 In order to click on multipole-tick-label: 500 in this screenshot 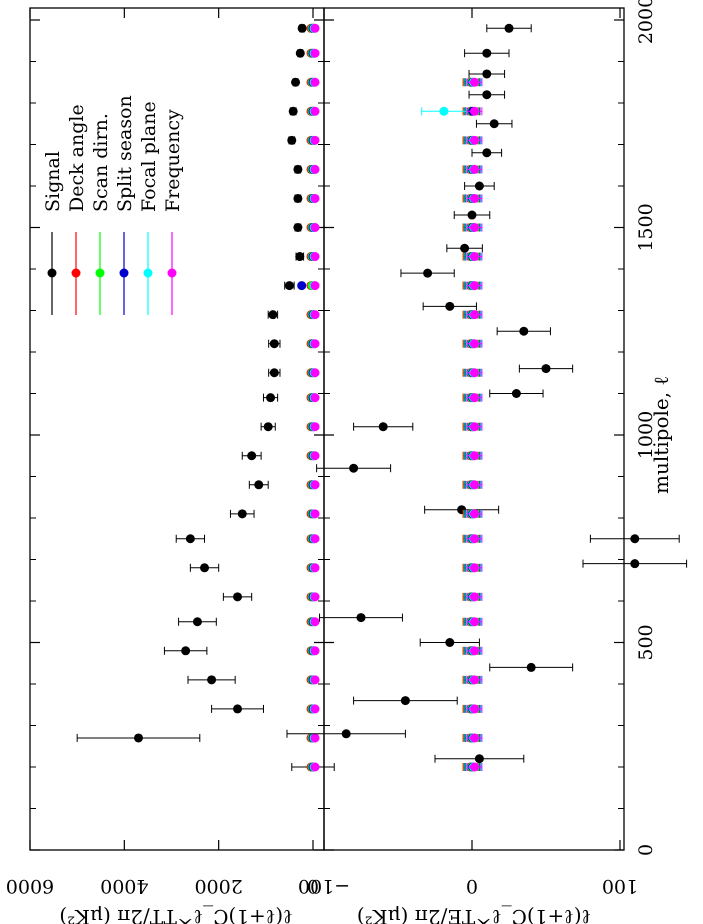, I will do `click(646, 642)`.